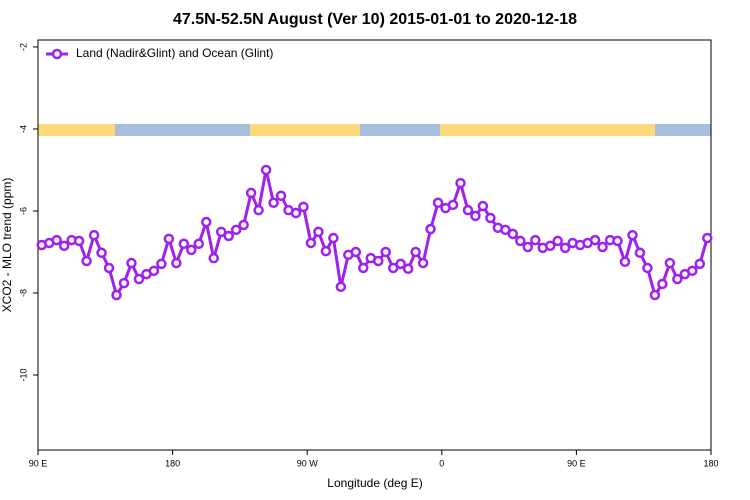  I want to click on legend-marker, so click(57, 54).